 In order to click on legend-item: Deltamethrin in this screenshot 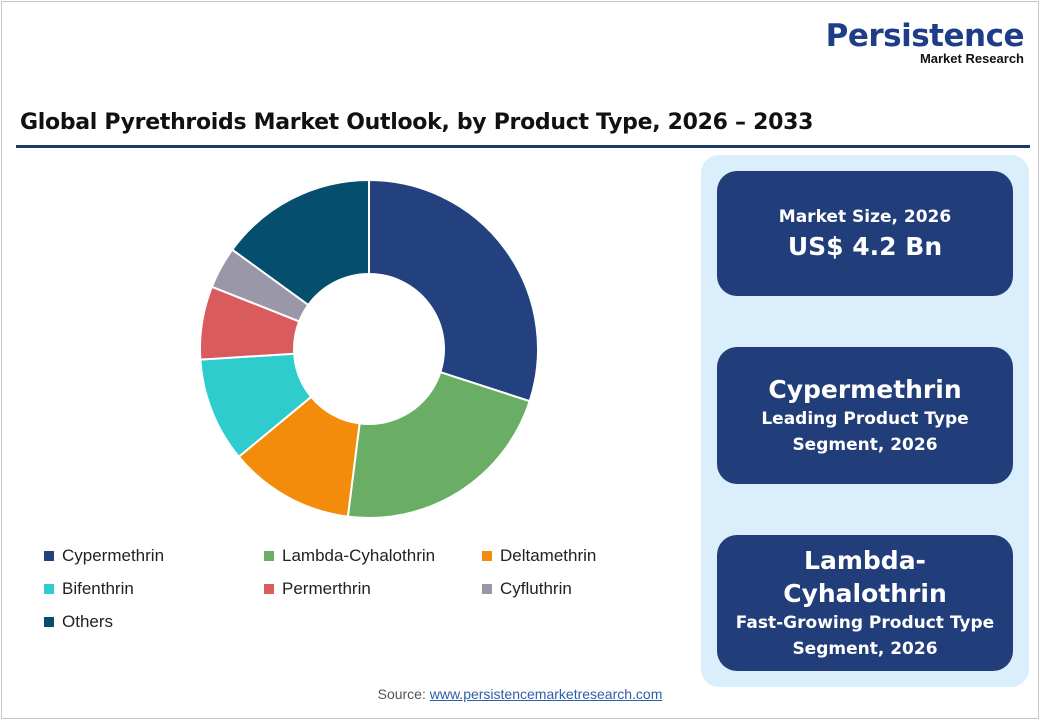, I will do `click(572, 555)`.